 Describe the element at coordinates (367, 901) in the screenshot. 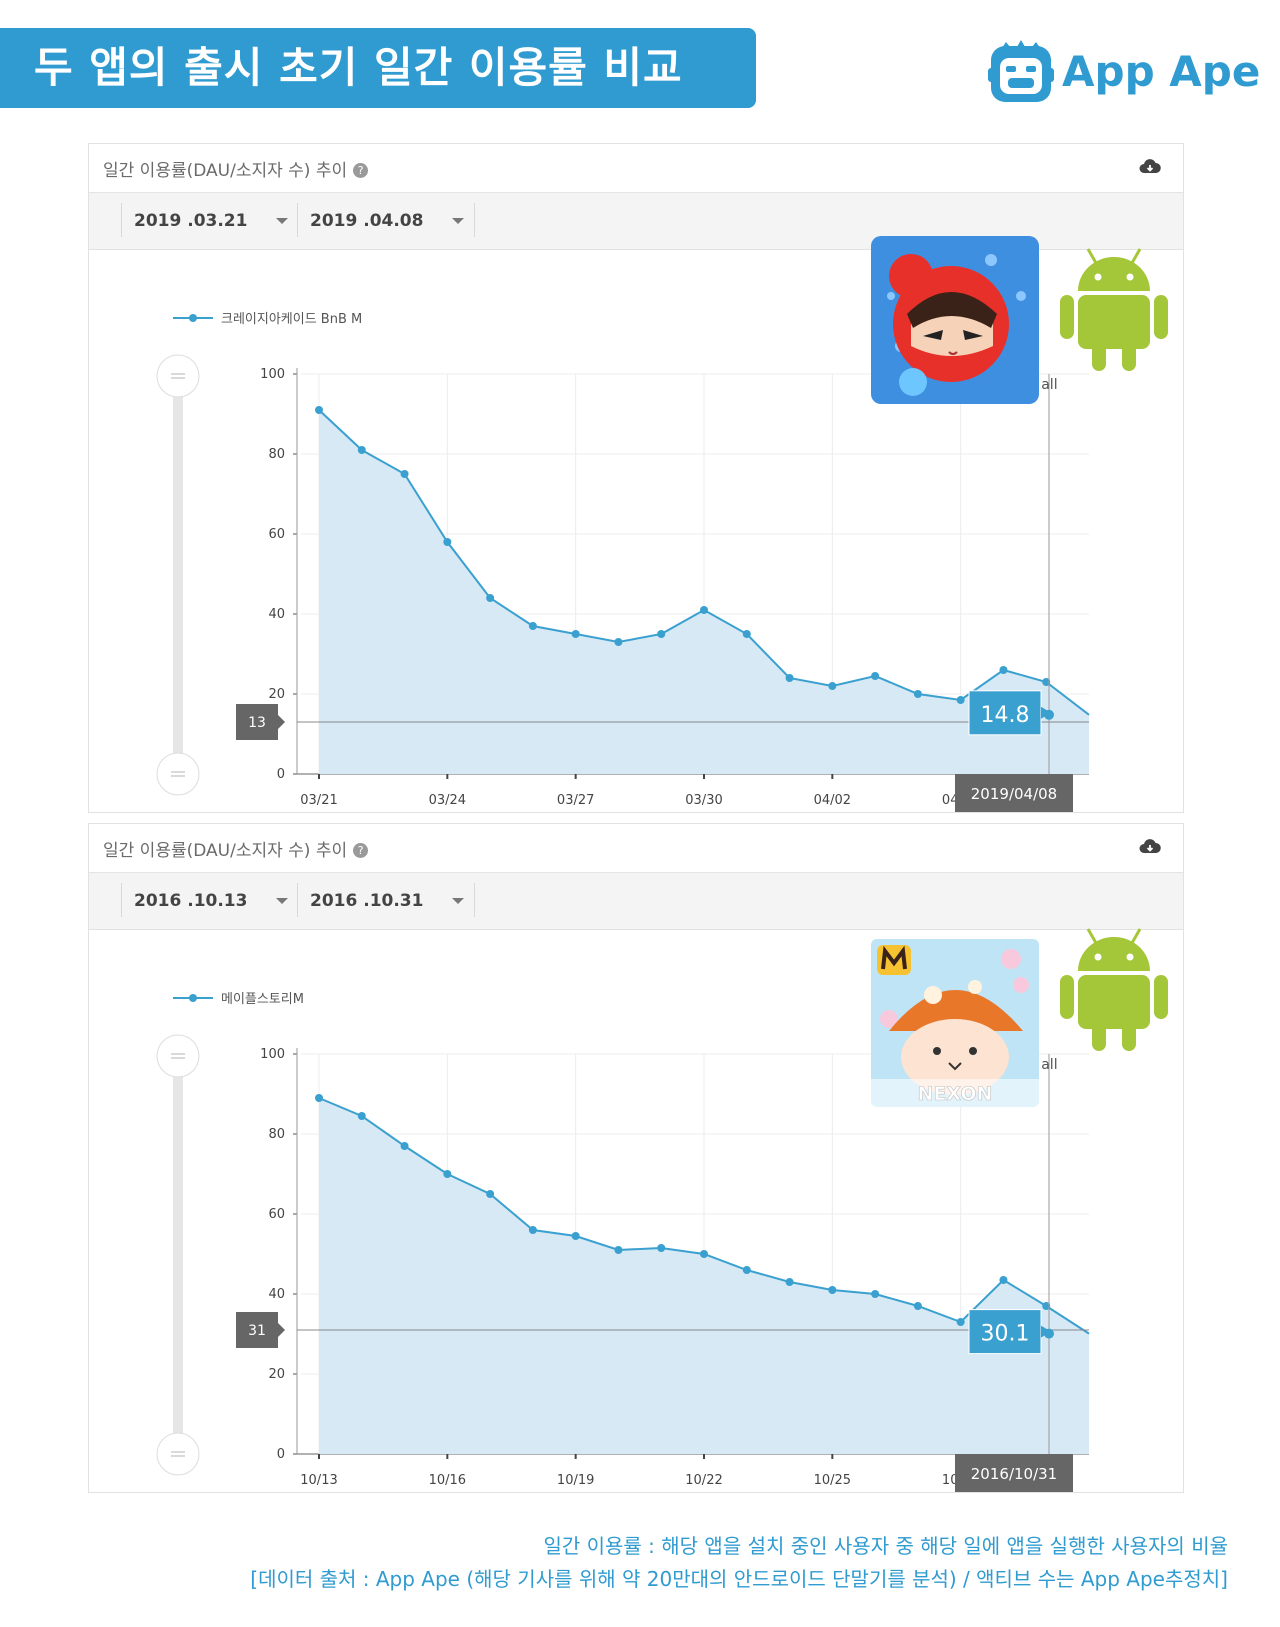

I see `date-to-value: 2016 .10.31` at that location.